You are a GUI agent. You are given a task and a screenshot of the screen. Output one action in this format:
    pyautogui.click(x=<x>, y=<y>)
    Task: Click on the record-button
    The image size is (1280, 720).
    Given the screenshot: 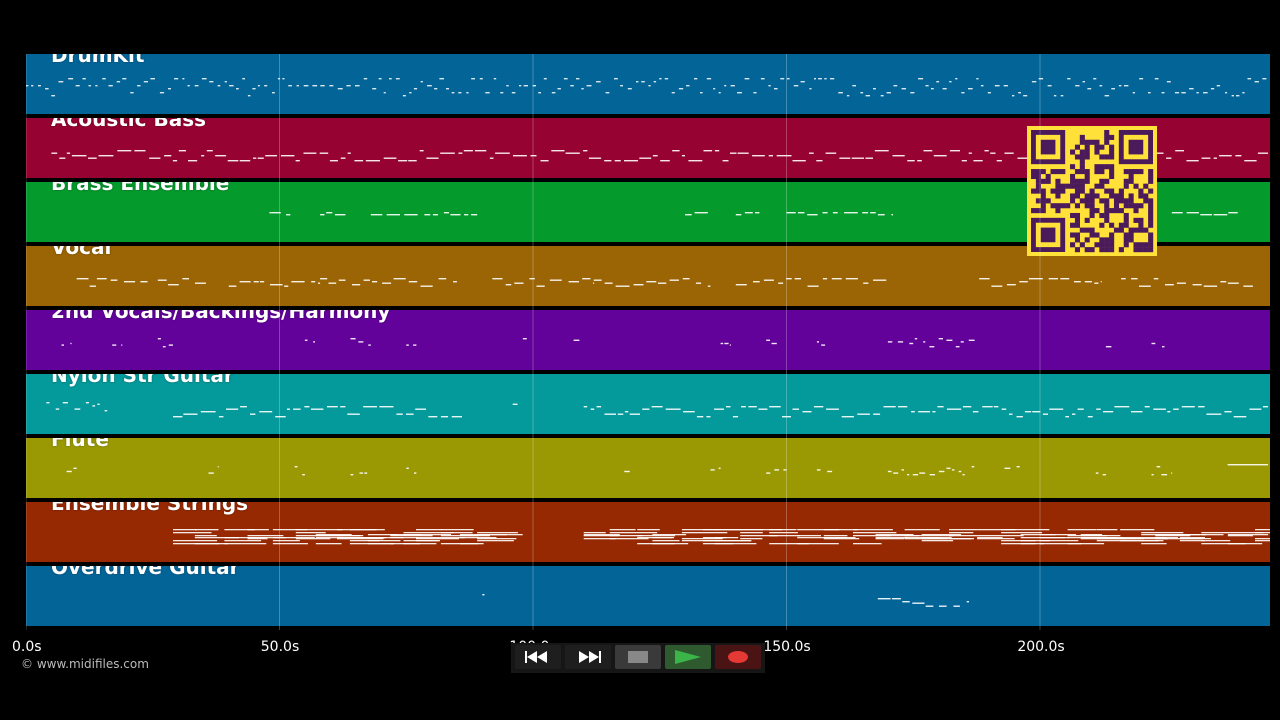 What is the action you would take?
    pyautogui.click(x=738, y=657)
    